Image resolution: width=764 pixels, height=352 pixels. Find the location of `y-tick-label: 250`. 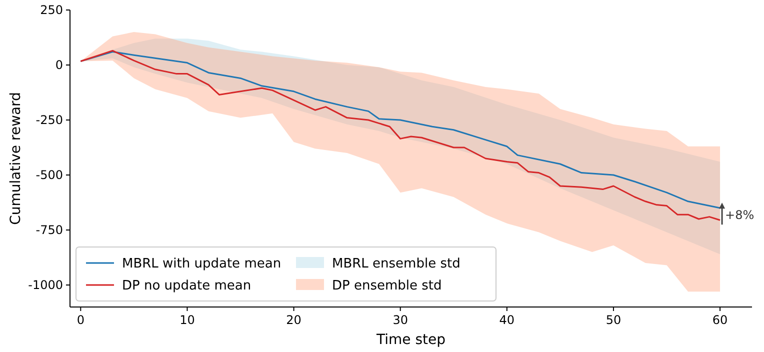

y-tick-label: 250 is located at coordinates (51, 10).